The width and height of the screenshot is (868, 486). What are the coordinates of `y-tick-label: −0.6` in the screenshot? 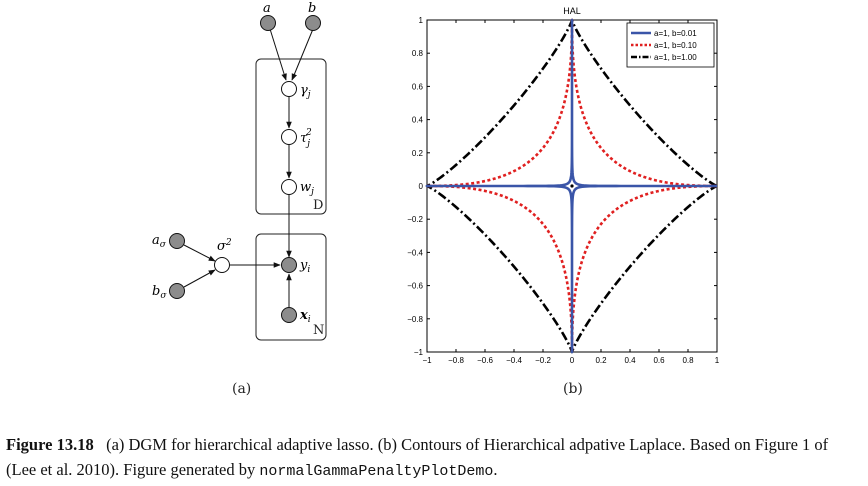 It's located at (415, 286).